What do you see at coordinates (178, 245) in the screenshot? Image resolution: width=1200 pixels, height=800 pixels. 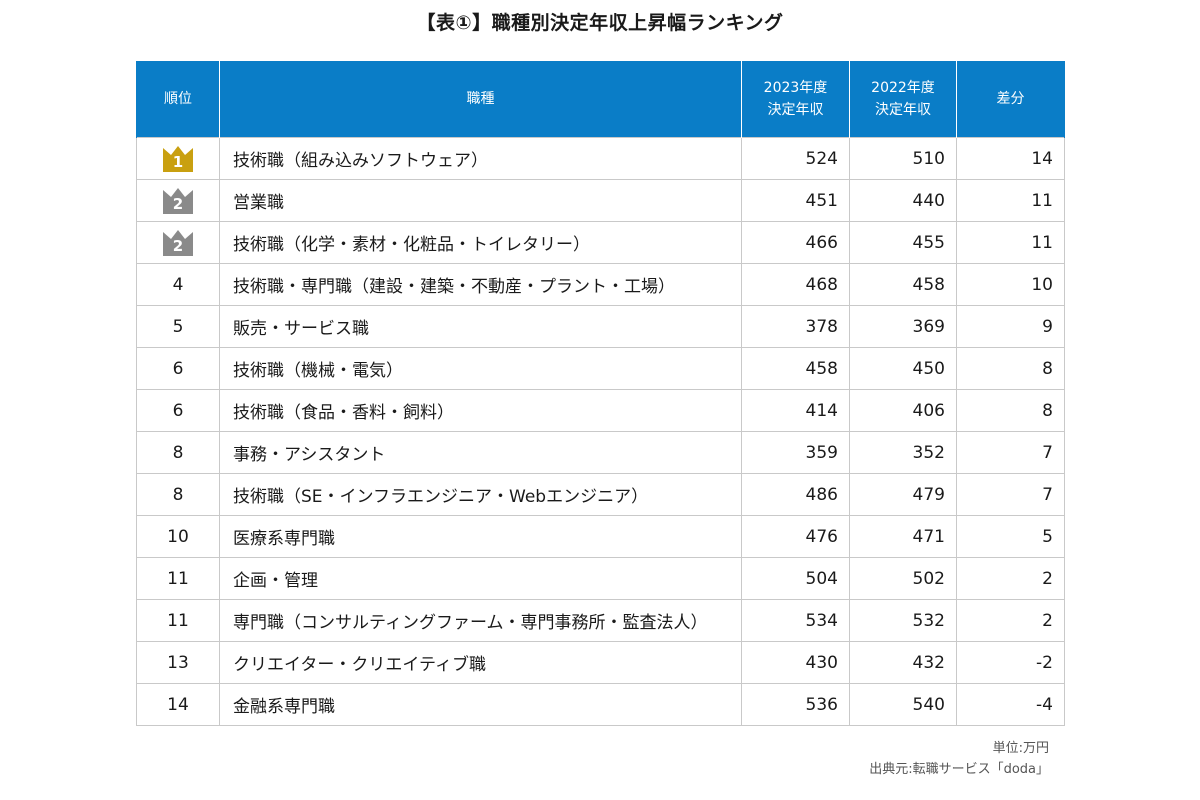 I see `rank-number: 2` at bounding box center [178, 245].